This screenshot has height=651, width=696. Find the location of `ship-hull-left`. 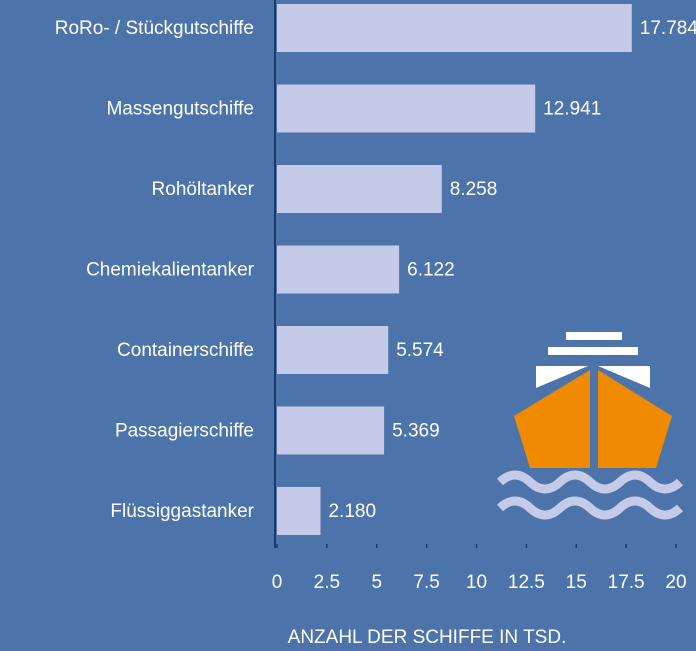

ship-hull-left is located at coordinates (552, 419).